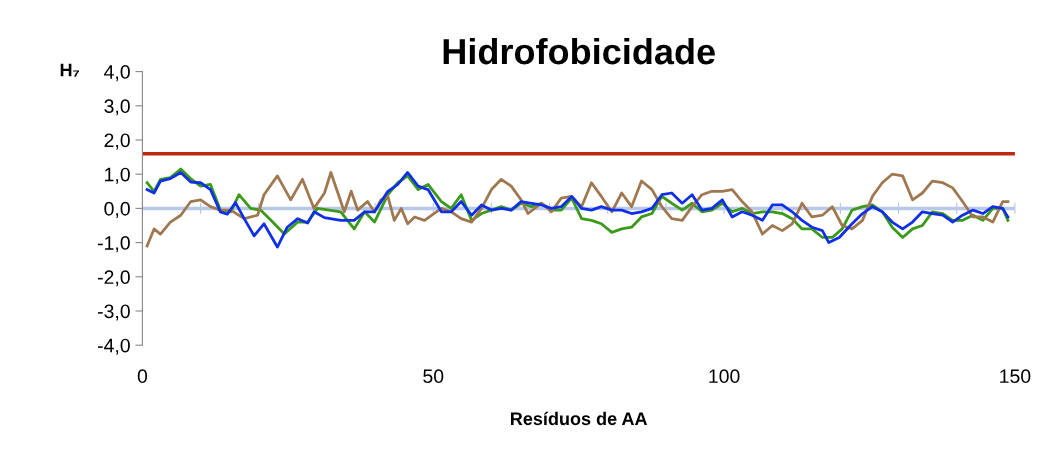  I want to click on y-tick-label: 0,0, so click(117, 209).